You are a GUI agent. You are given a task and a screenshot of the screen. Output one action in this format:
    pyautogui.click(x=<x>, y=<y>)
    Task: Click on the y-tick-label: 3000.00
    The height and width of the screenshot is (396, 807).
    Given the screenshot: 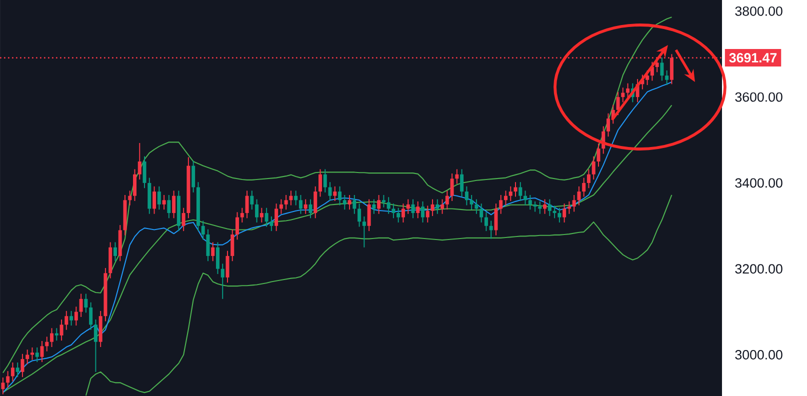 What is the action you would take?
    pyautogui.click(x=758, y=355)
    